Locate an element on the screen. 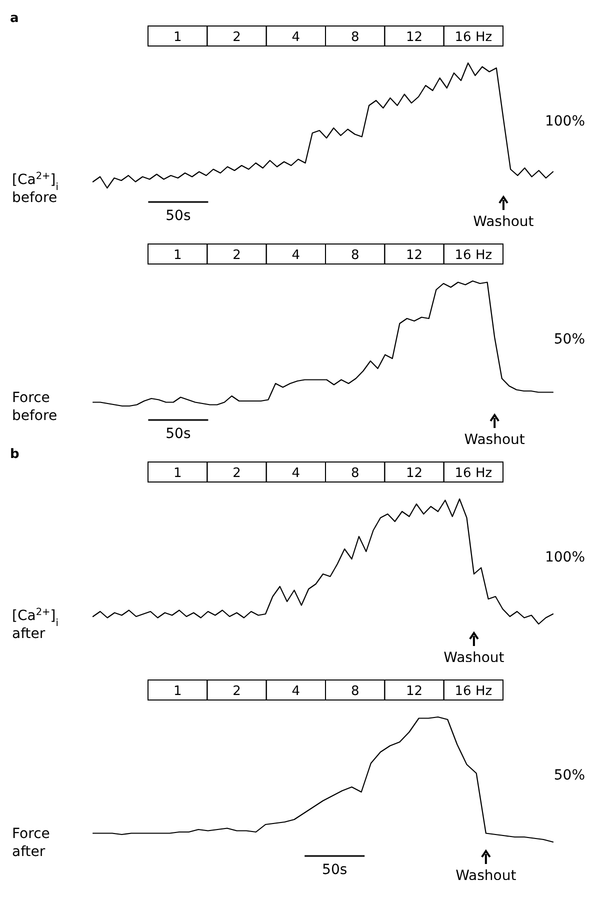  y-axis-title: Force after is located at coordinates (31, 843).